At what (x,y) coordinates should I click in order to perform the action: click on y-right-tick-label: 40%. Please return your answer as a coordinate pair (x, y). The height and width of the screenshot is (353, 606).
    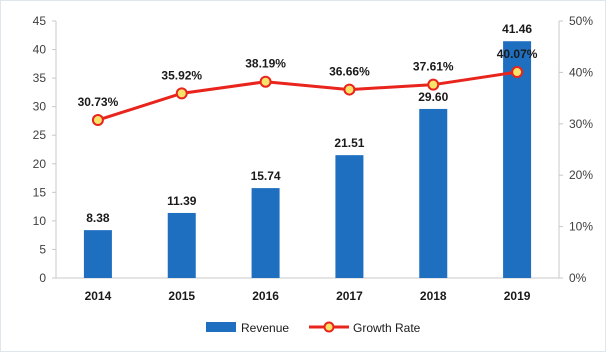
    Looking at the image, I should click on (581, 72).